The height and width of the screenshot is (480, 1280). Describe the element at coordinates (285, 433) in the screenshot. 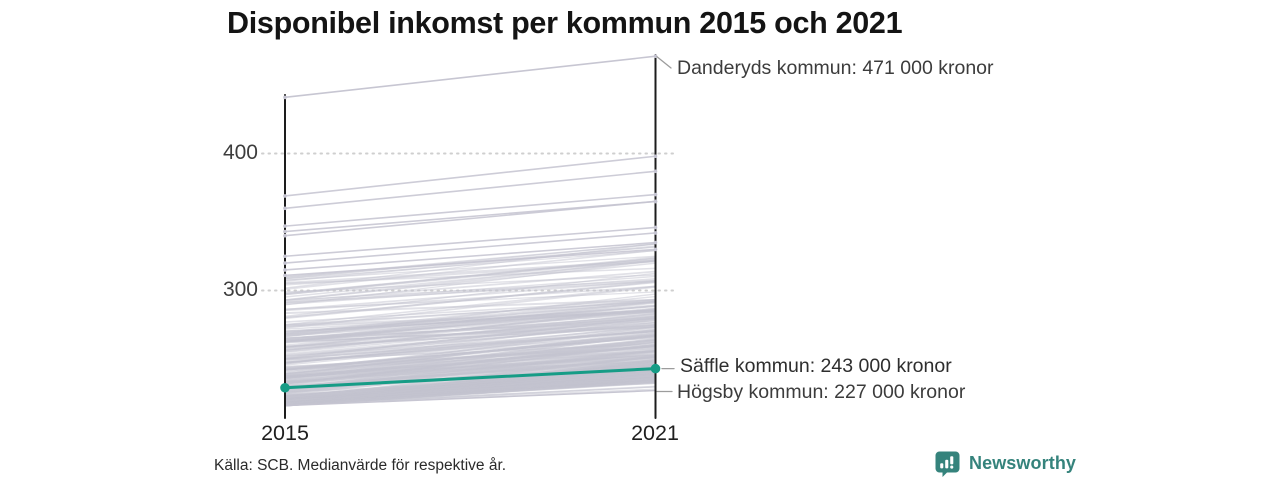

I see `x-axis-label-2015: 2015` at that location.